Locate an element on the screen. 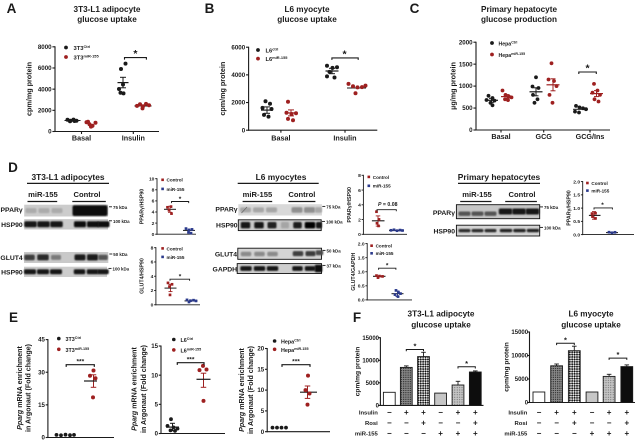 The width and height of the screenshot is (640, 440). svg-text: Primary hepatocyte is located at coordinates (519, 9).